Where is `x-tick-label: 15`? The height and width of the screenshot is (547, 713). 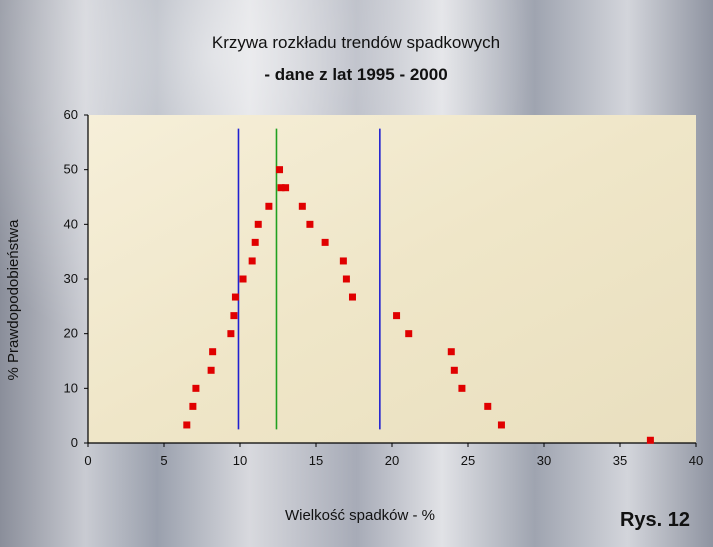 x-tick-label: 15 is located at coordinates (316, 460).